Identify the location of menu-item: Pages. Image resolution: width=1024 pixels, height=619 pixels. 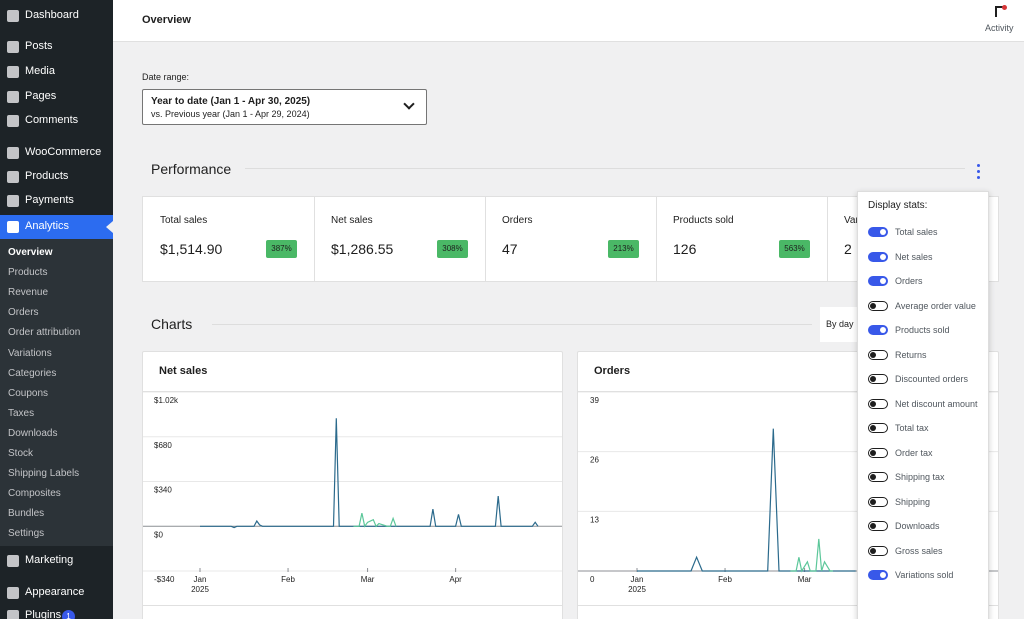
(41, 96).